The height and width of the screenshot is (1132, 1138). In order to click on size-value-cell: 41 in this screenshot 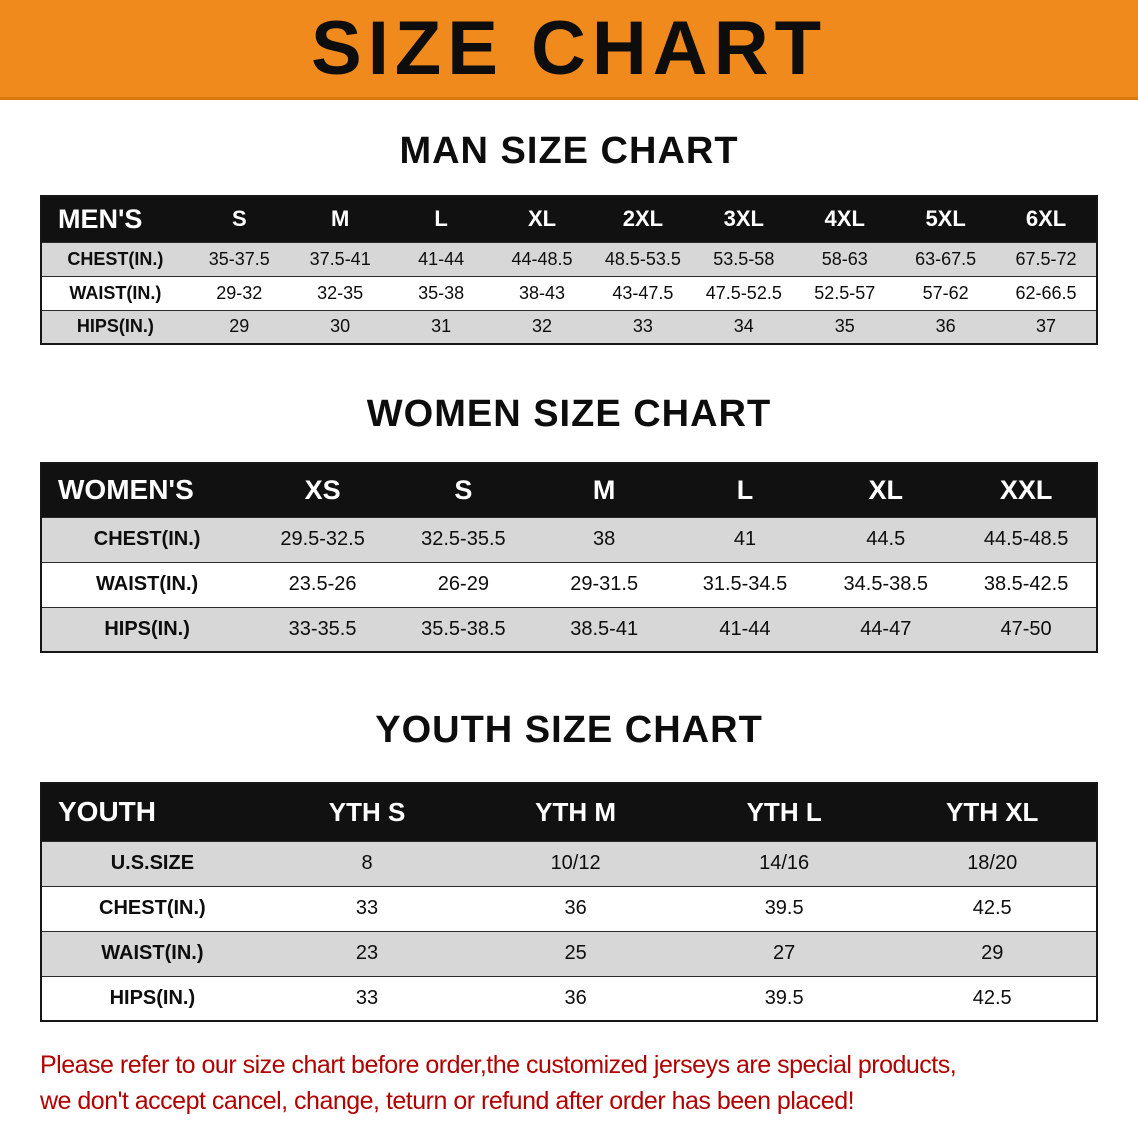, I will do `click(745, 539)`.